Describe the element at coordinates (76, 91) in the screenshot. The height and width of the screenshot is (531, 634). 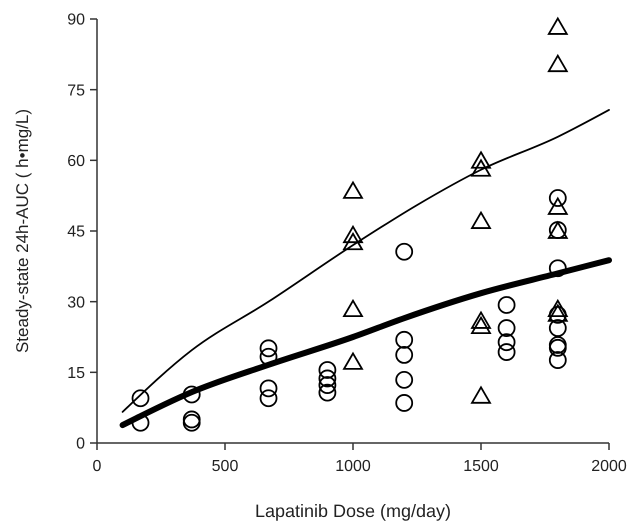
I see `y-tick-label: 75` at that location.